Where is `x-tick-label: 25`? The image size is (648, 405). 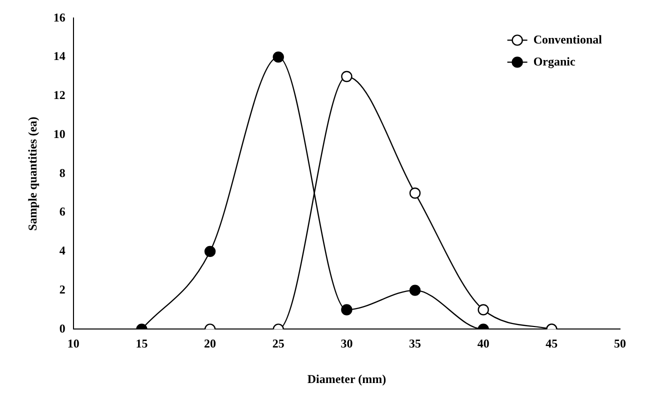
x-tick-label: 25 is located at coordinates (278, 343).